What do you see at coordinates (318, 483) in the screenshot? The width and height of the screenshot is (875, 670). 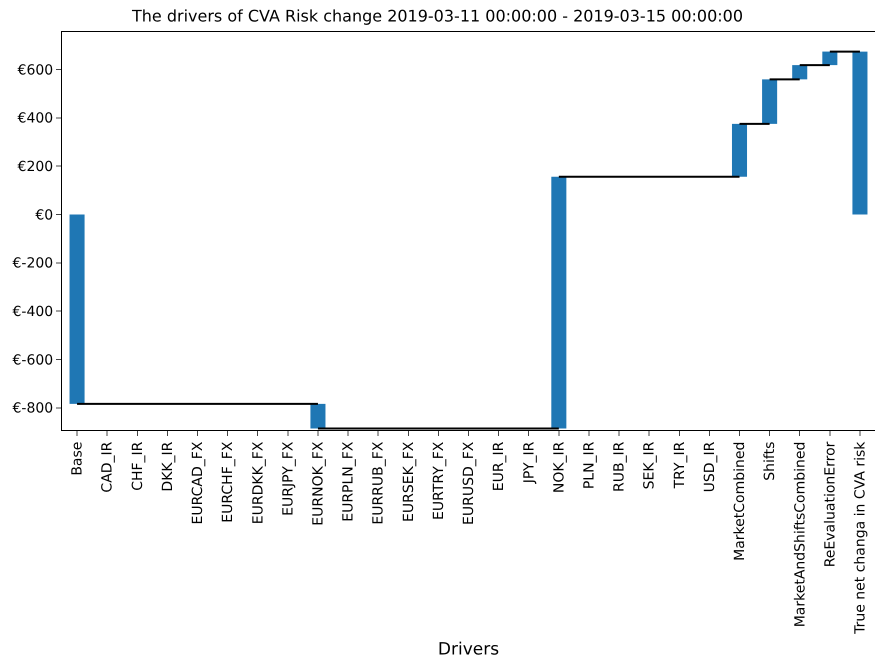 I see `x-tick-label: EURNOK_FX` at bounding box center [318, 483].